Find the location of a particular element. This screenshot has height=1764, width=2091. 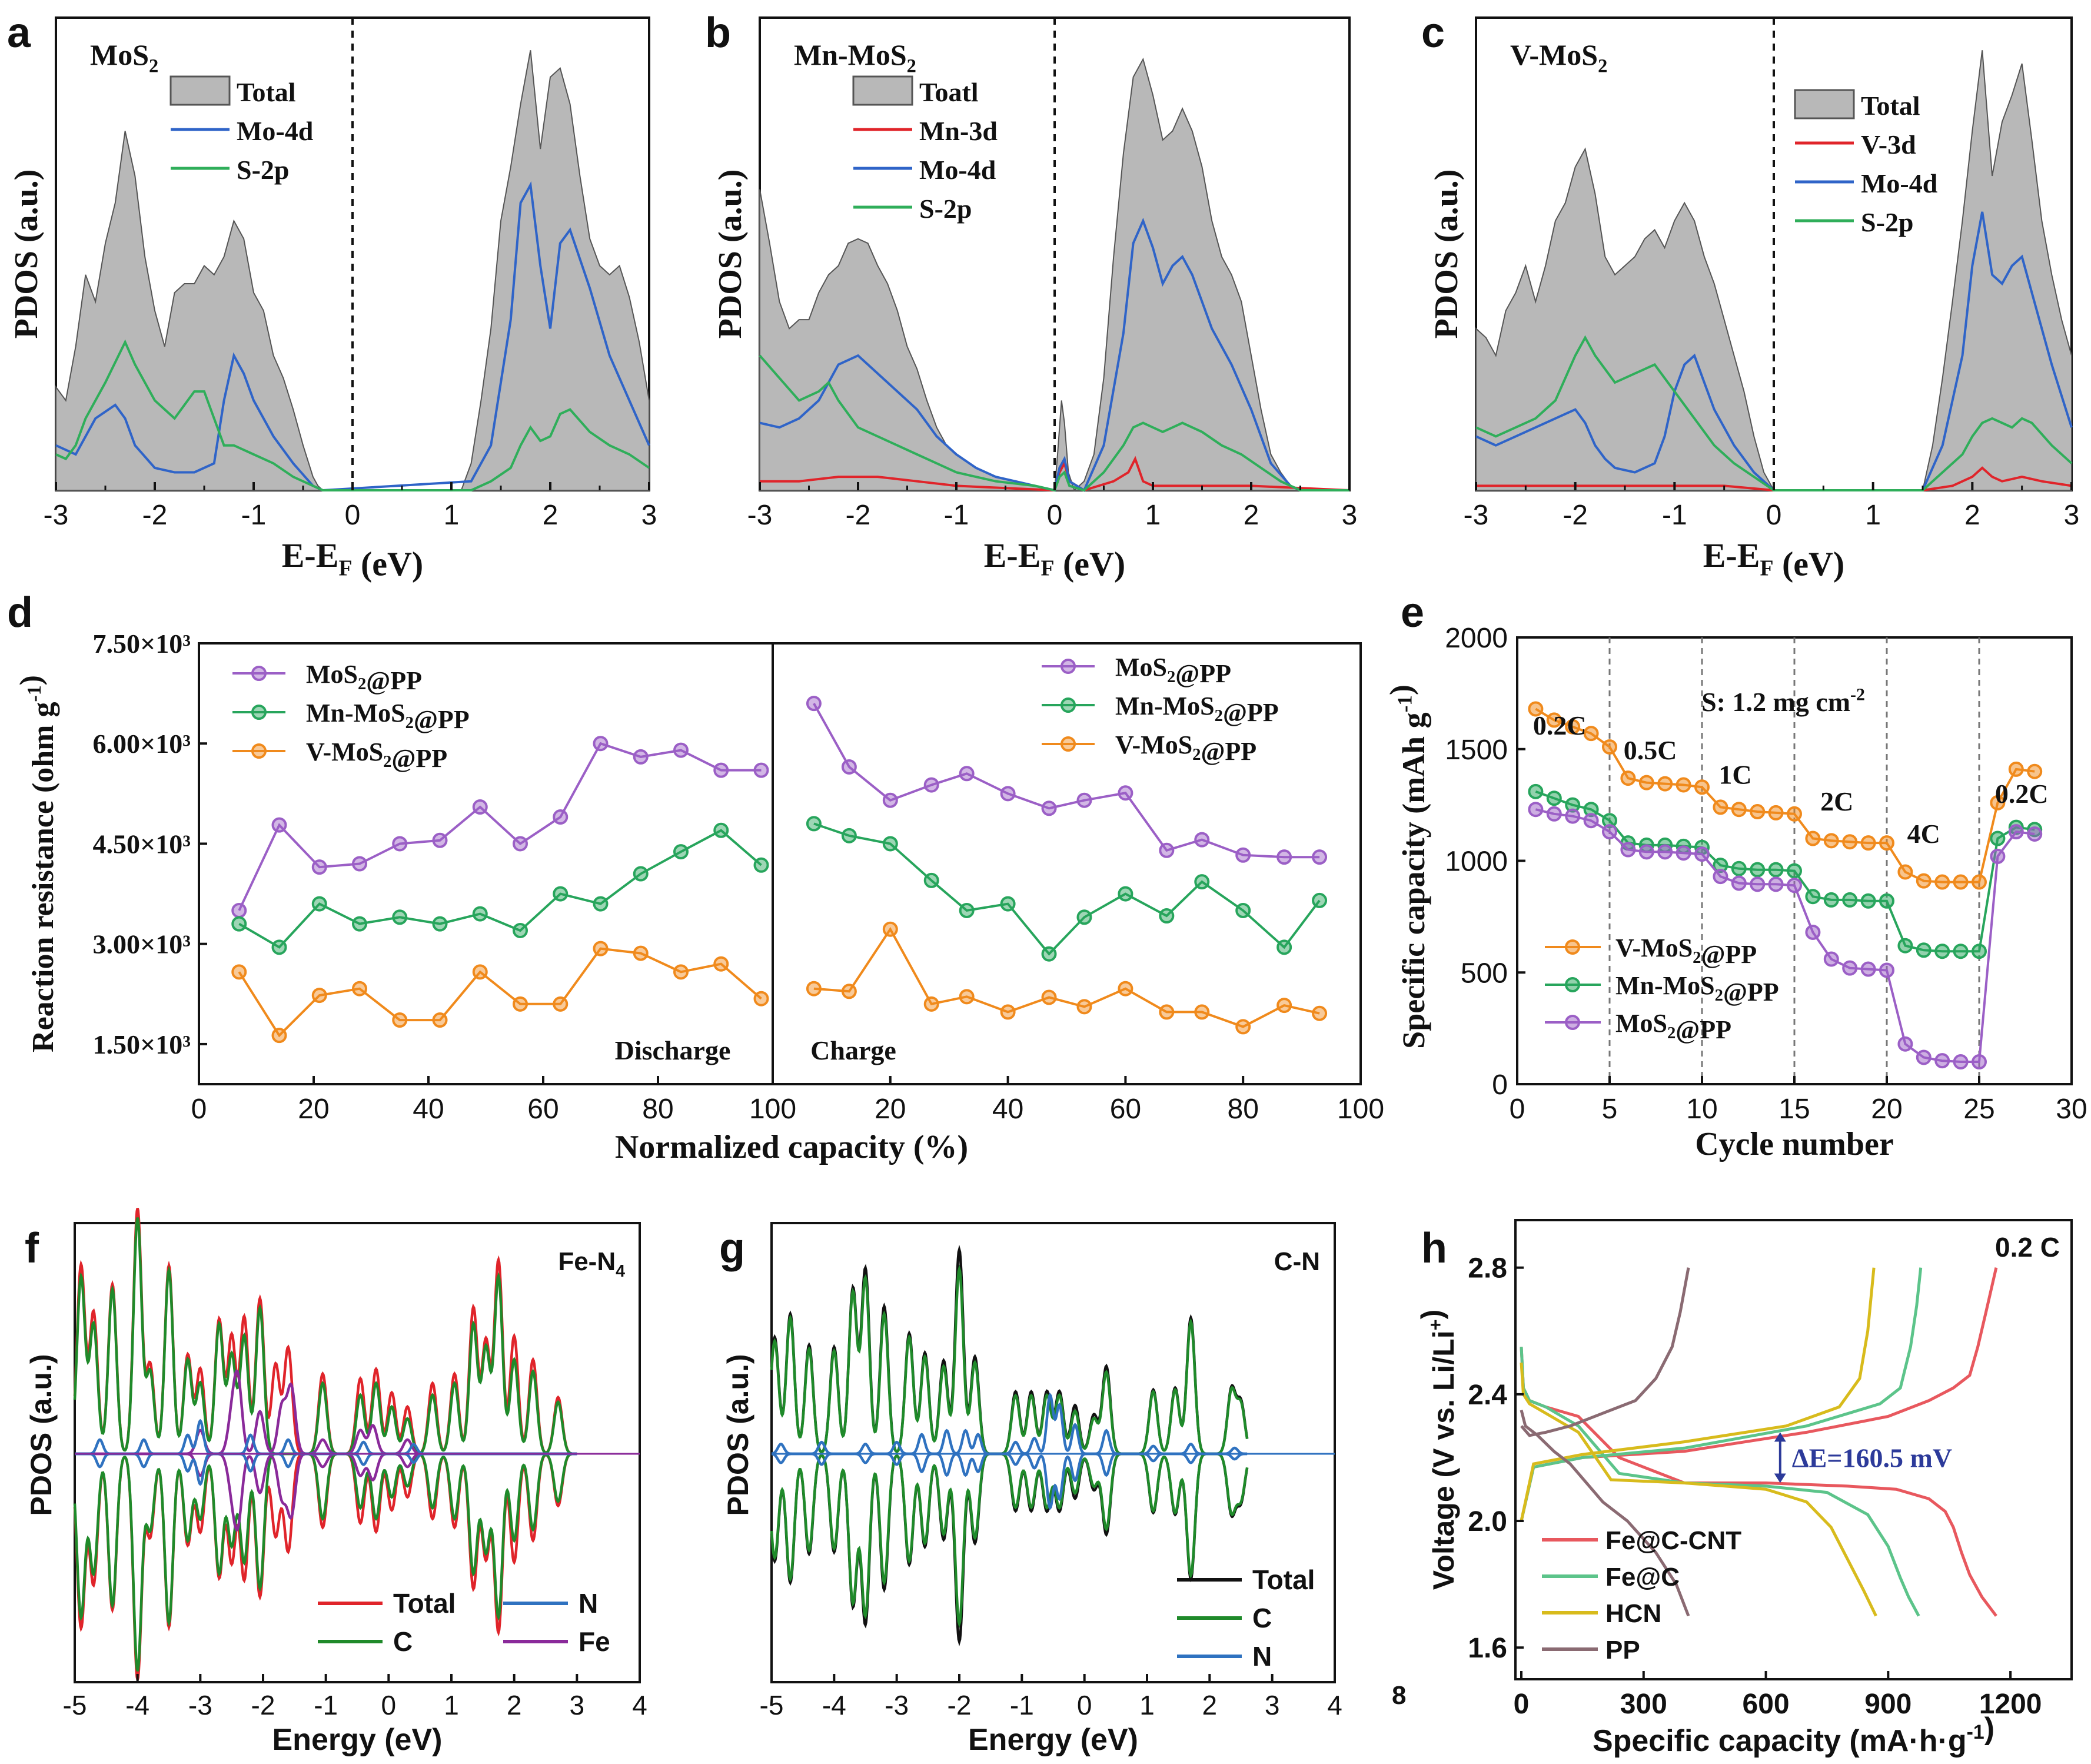

y-tick-label: 2.8 is located at coordinates (1487, 1268).